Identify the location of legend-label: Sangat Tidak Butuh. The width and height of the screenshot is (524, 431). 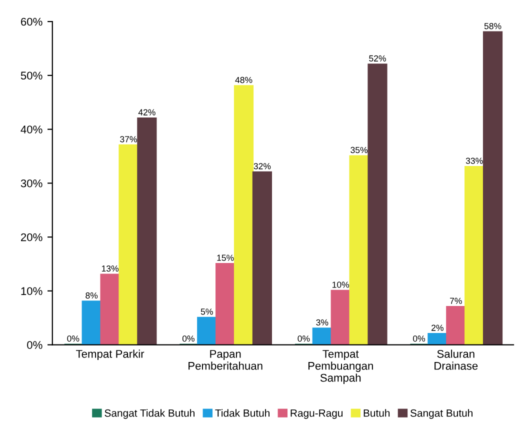
(149, 414).